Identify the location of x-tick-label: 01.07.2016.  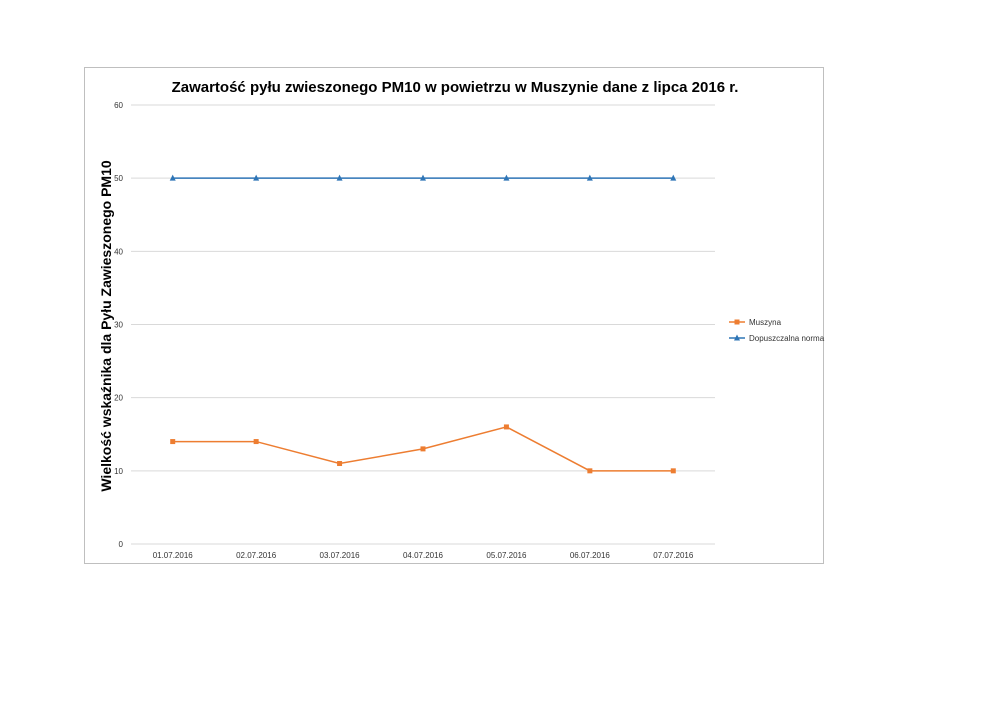
(173, 555).